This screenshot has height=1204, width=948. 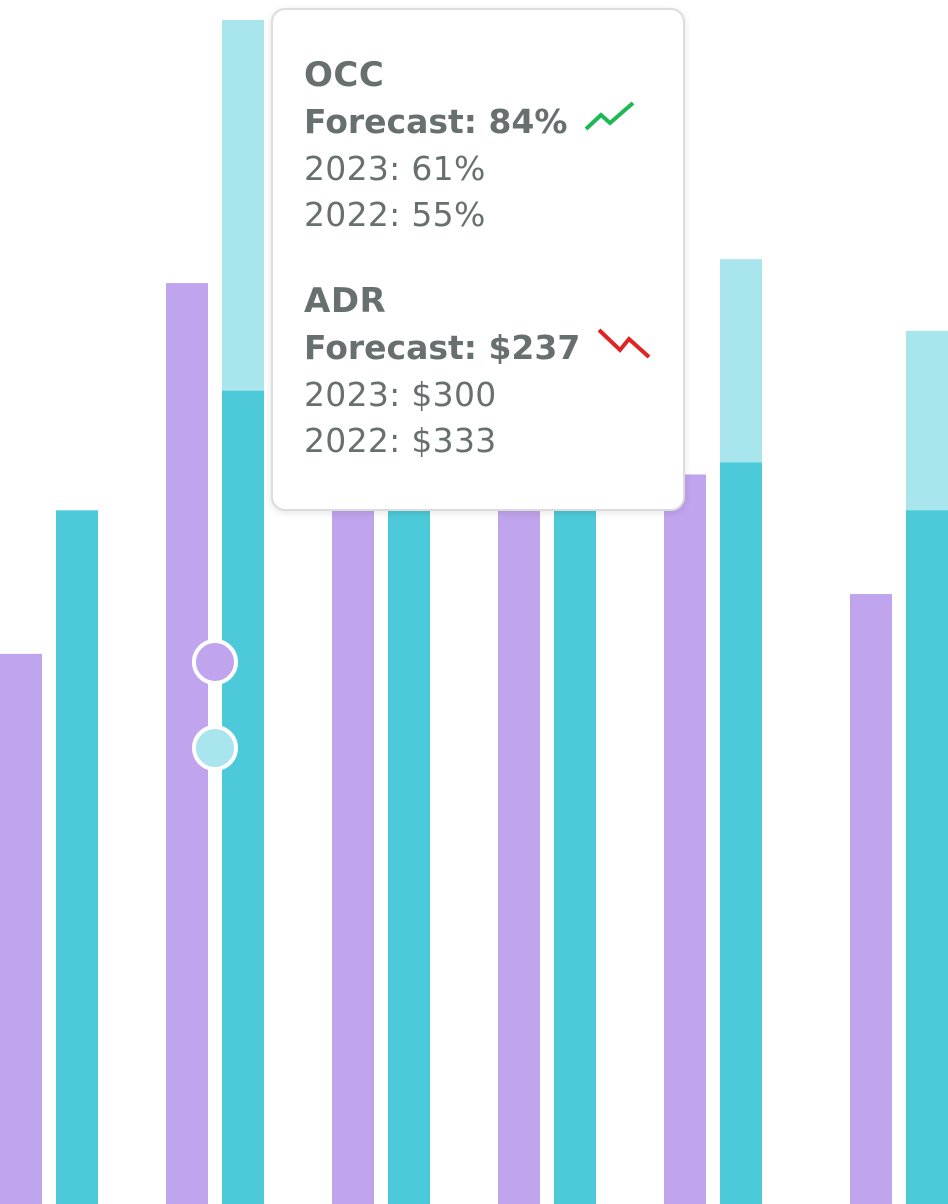 I want to click on adr-title: ADR, so click(x=345, y=301).